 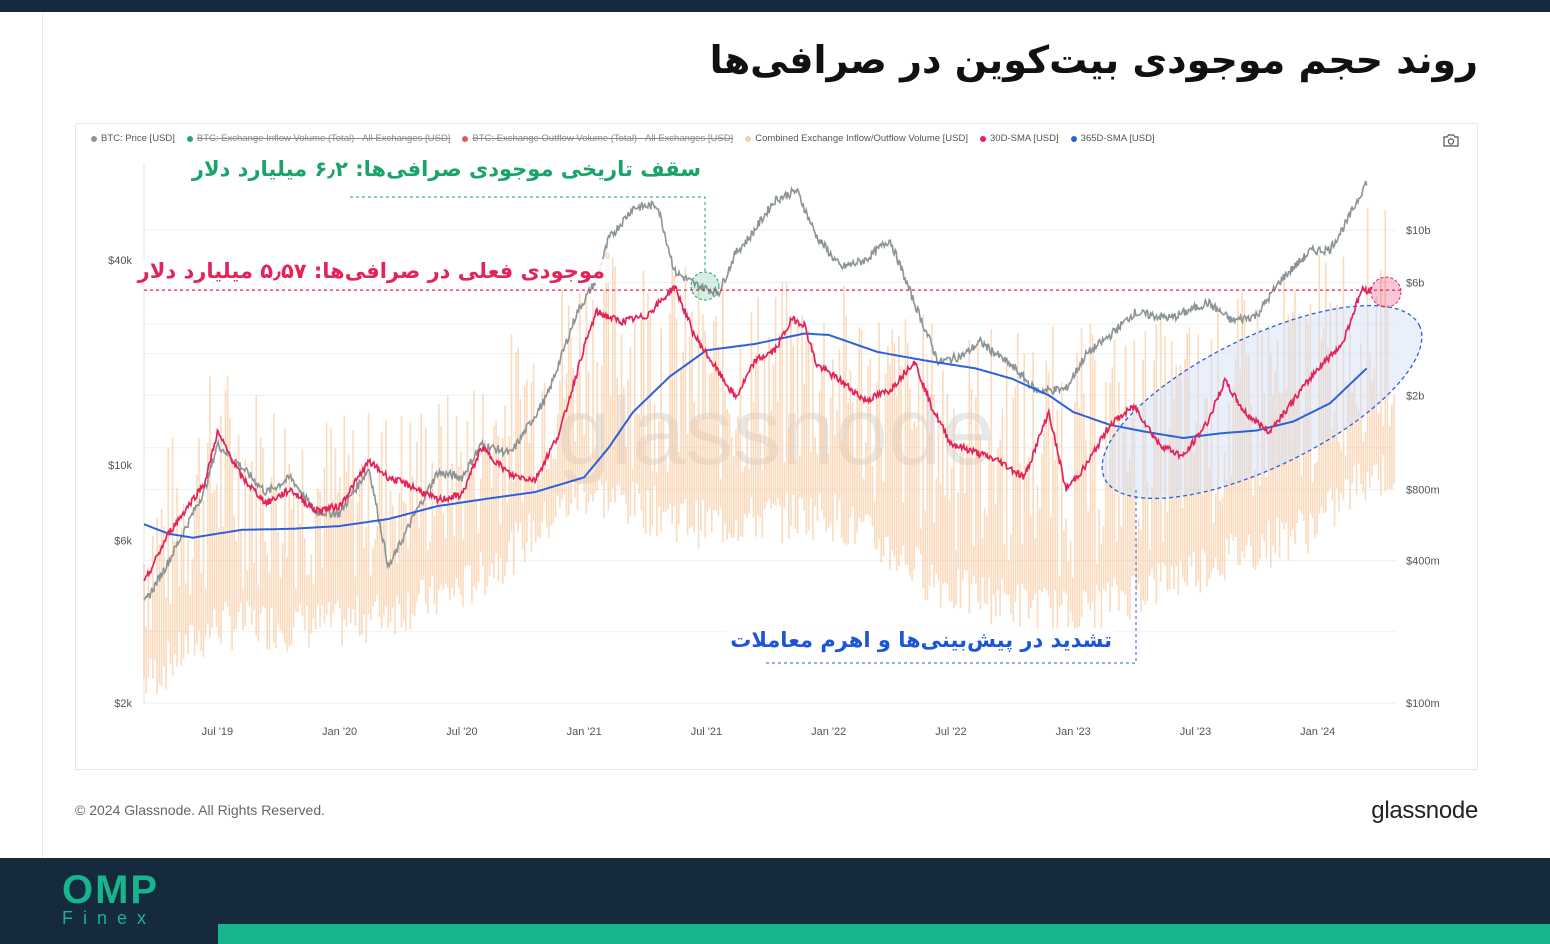 I want to click on y-left-tick-label: $2k, so click(x=123, y=704).